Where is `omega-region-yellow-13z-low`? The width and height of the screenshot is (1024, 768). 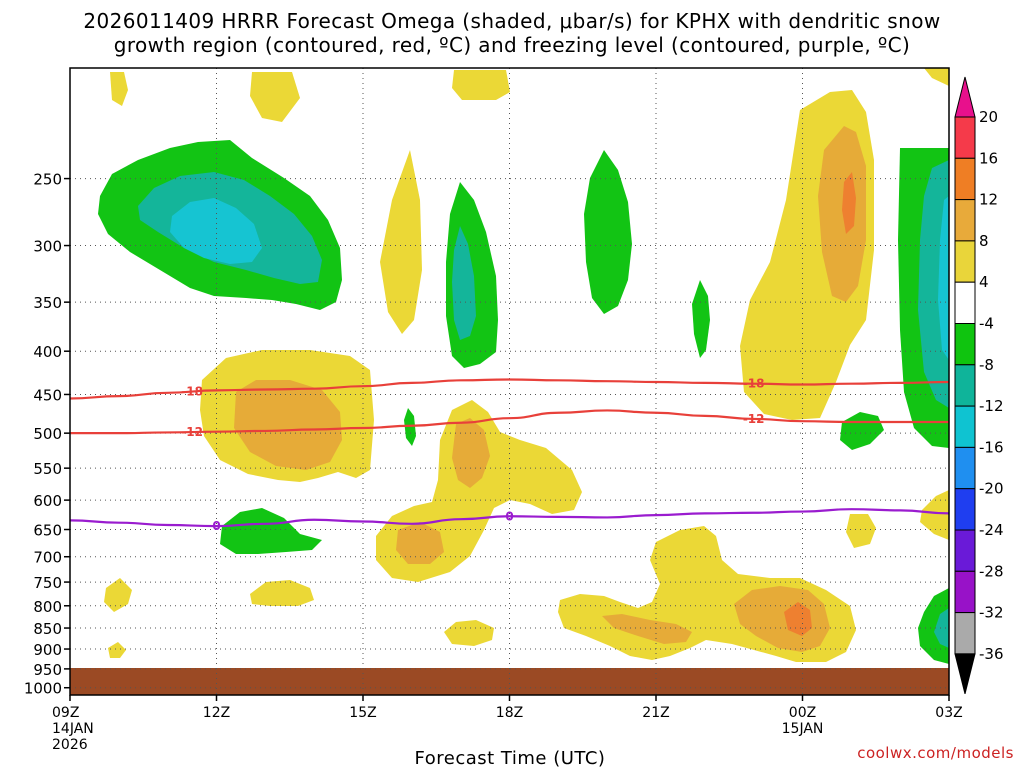 omega-region-yellow-13z-low is located at coordinates (282, 593).